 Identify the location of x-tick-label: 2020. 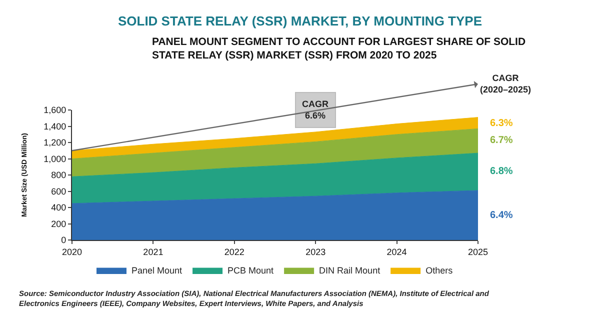
(72, 251).